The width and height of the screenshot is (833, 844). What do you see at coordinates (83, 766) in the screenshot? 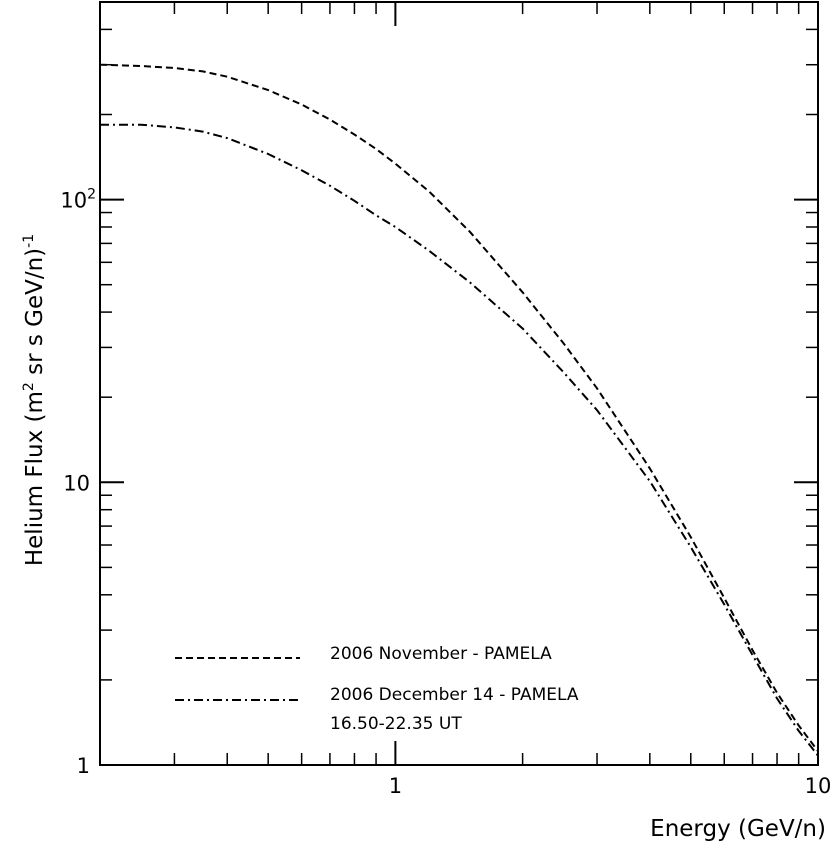
I see `y-tick-label: 1` at bounding box center [83, 766].